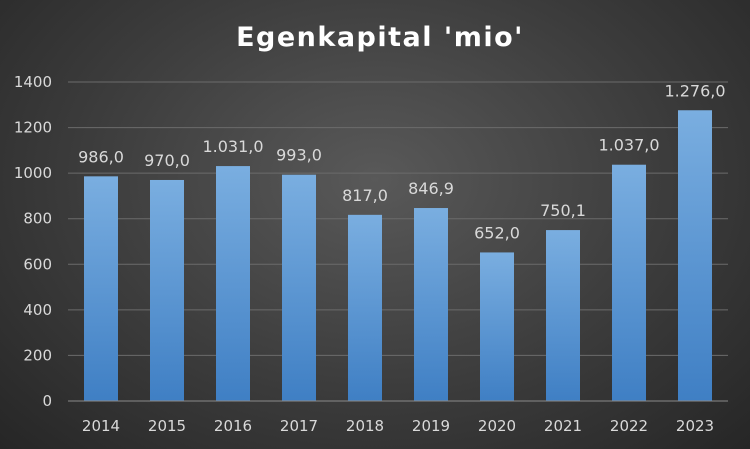  I want to click on x-axis: 2014 2015 2016 2017 2018 2019 2020 2021 2022 2023, so click(398, 417).